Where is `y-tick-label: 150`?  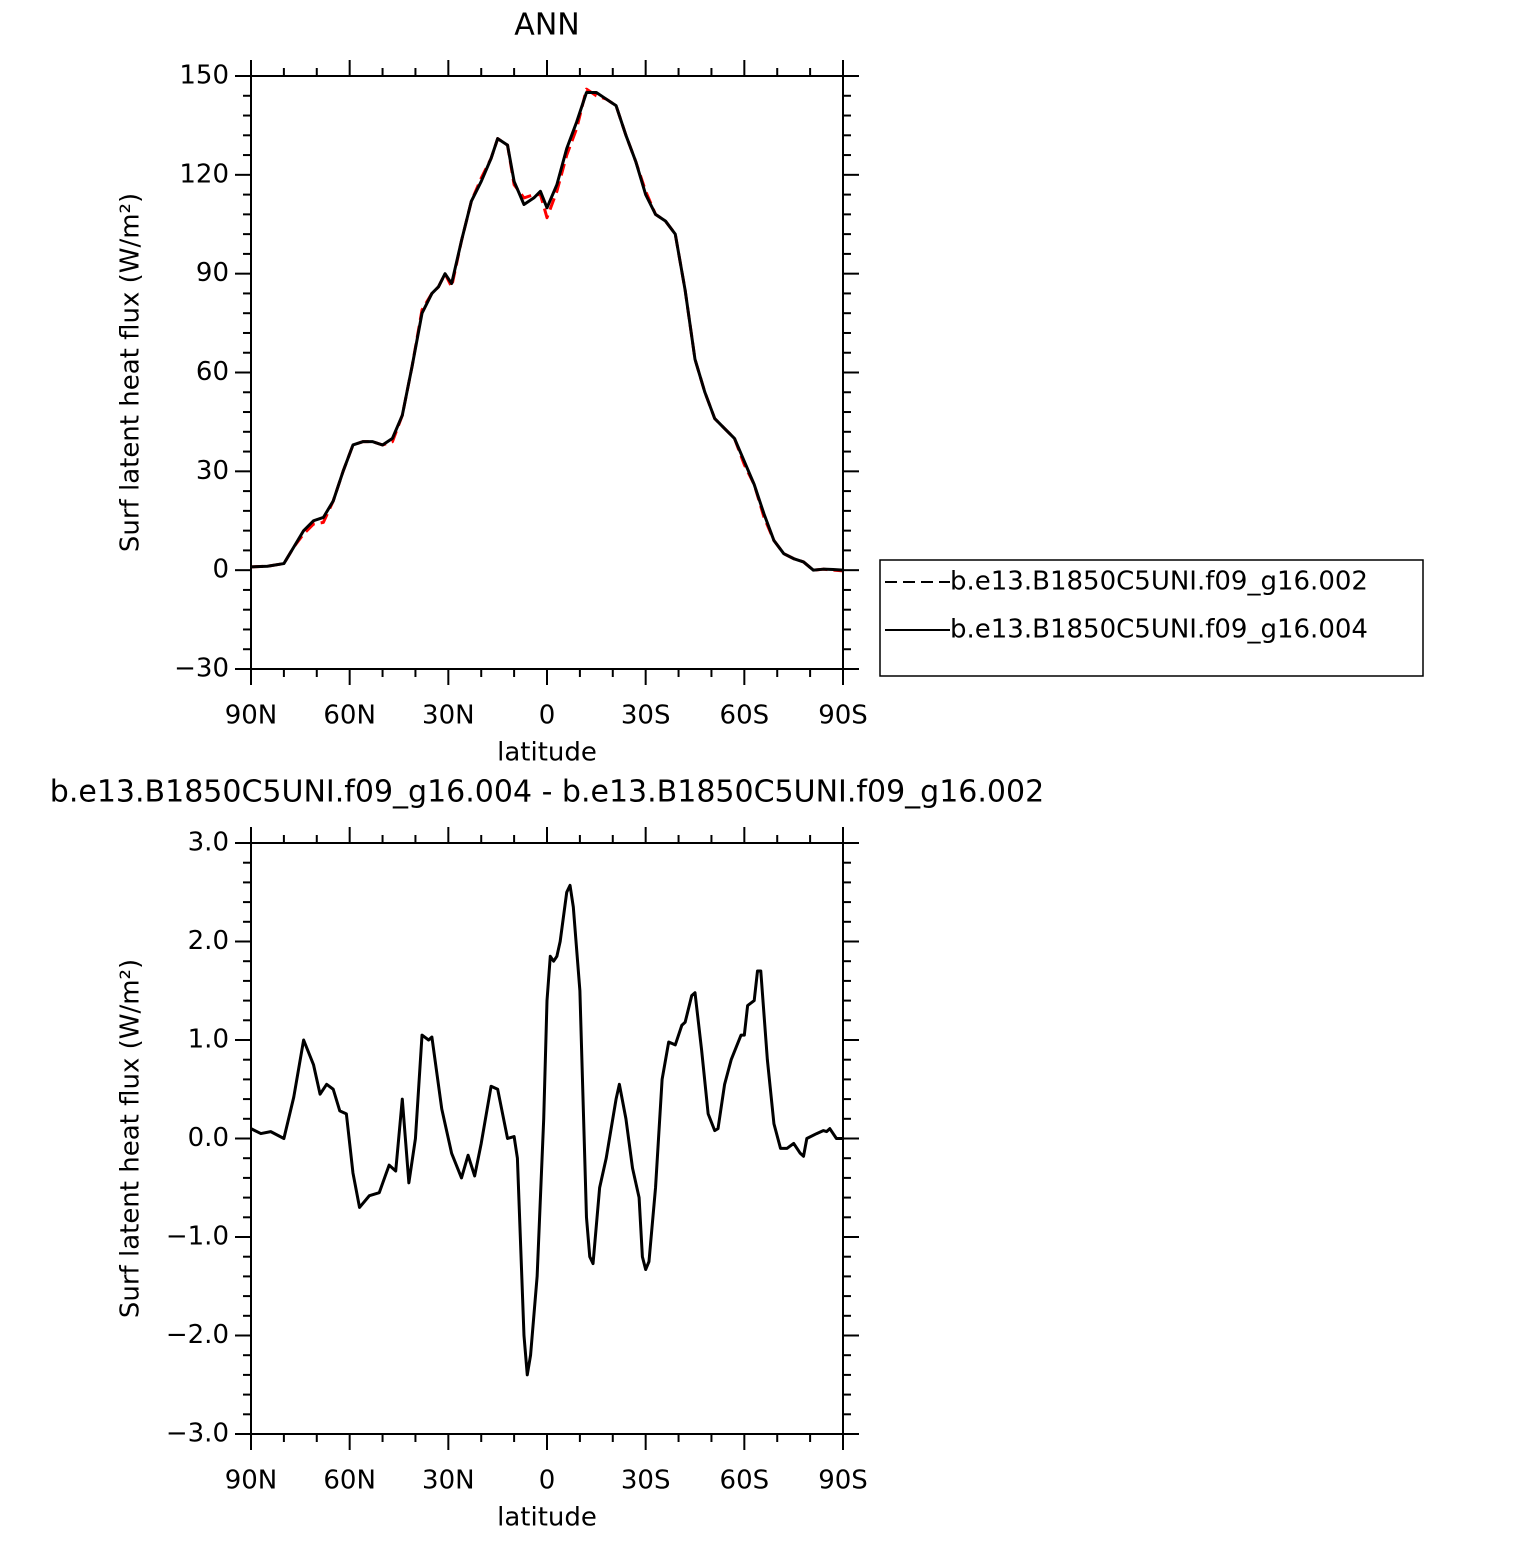 y-tick-label: 150 is located at coordinates (204, 76).